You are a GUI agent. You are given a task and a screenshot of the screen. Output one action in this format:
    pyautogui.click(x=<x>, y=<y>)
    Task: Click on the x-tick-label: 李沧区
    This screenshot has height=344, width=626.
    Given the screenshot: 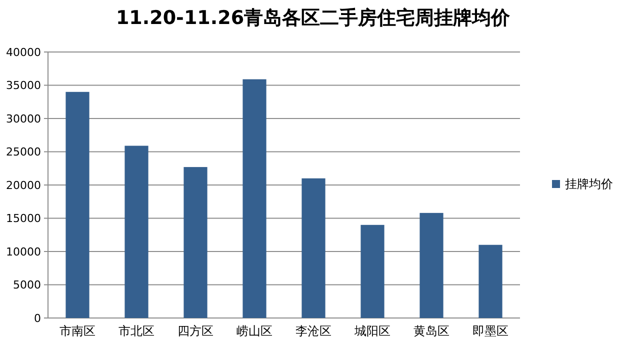 What is the action you would take?
    pyautogui.click(x=314, y=331)
    